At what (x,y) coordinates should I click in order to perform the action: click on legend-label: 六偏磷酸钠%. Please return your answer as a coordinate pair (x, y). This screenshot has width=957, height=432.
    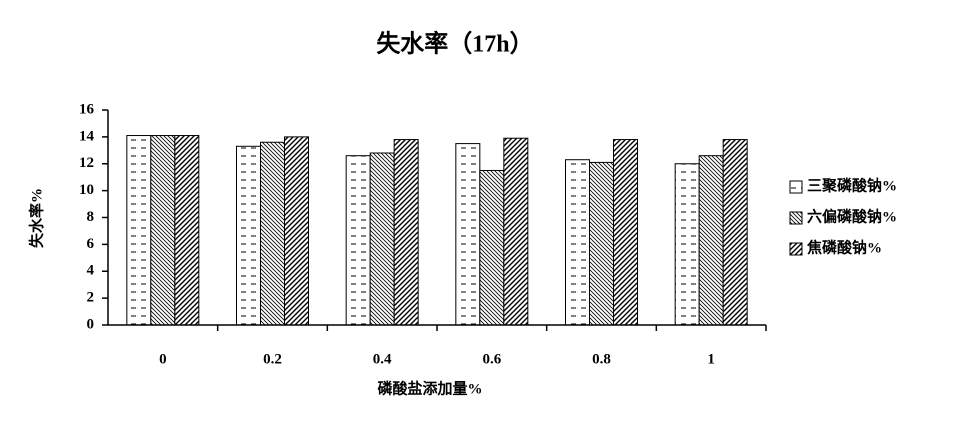
    Looking at the image, I should click on (852, 216).